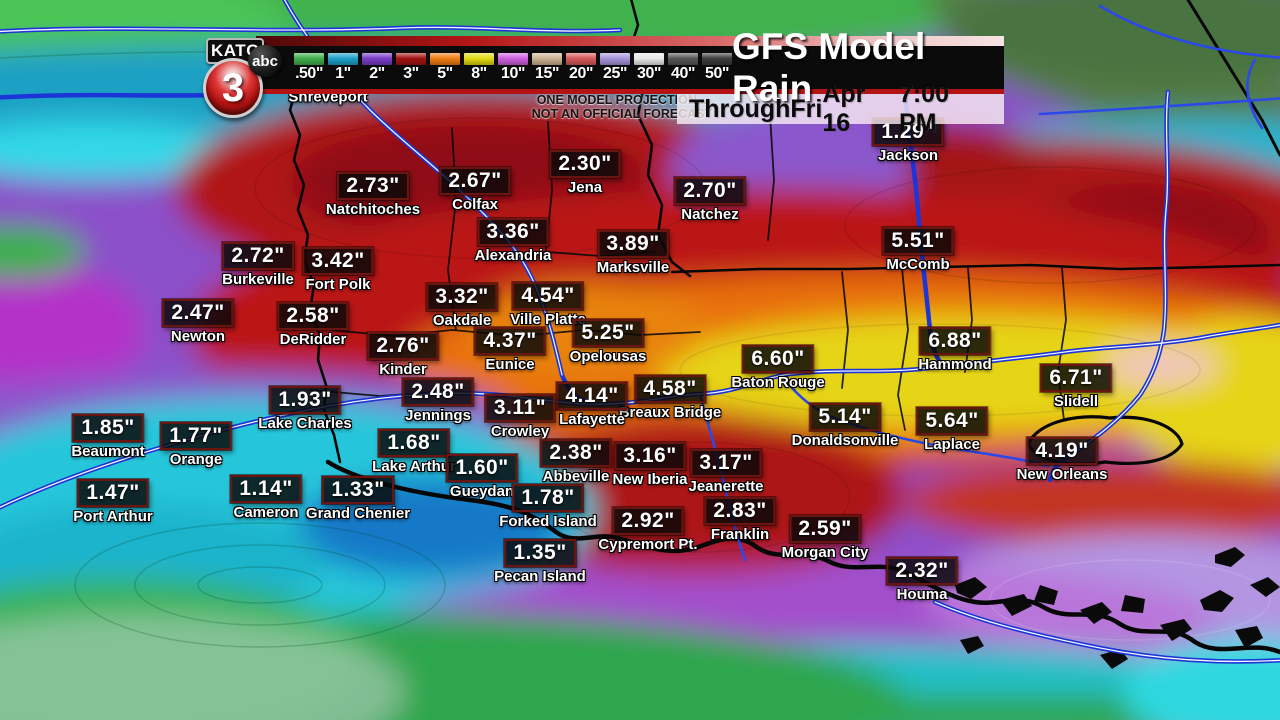 This screenshot has width=1280, height=720. I want to click on city-label: 4.58" Breaux Bridge, so click(670, 398).